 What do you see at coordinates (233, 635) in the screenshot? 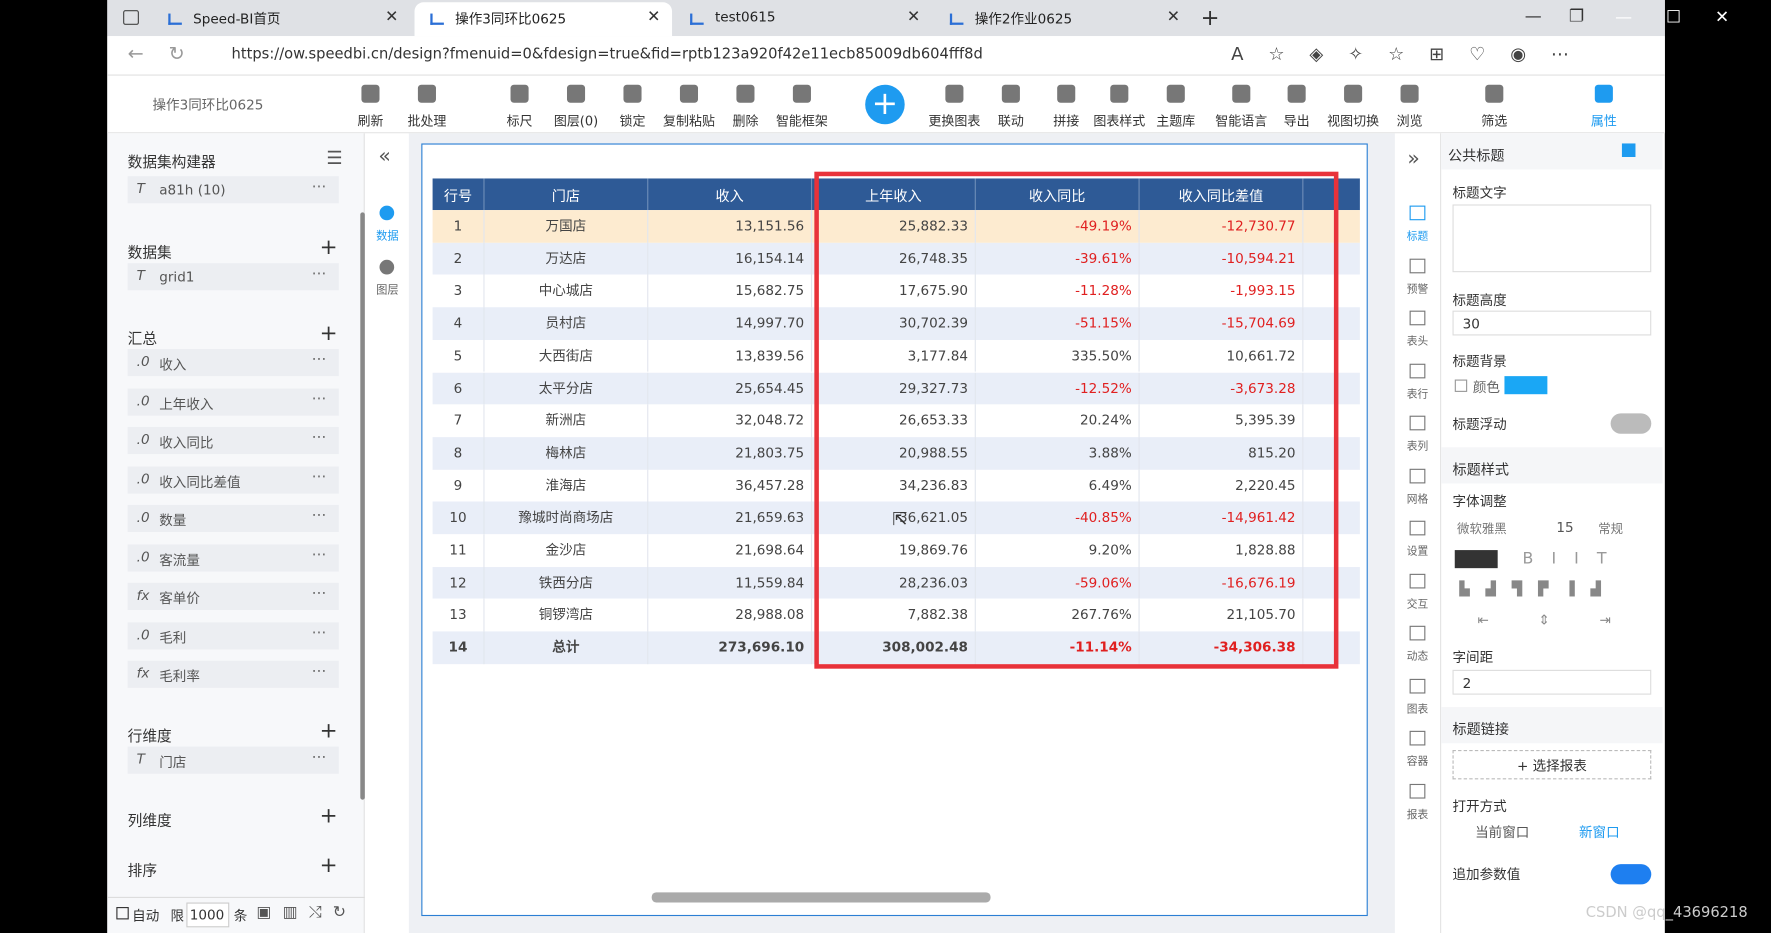
I see `field-item: .0 毛利 ⋯` at bounding box center [233, 635].